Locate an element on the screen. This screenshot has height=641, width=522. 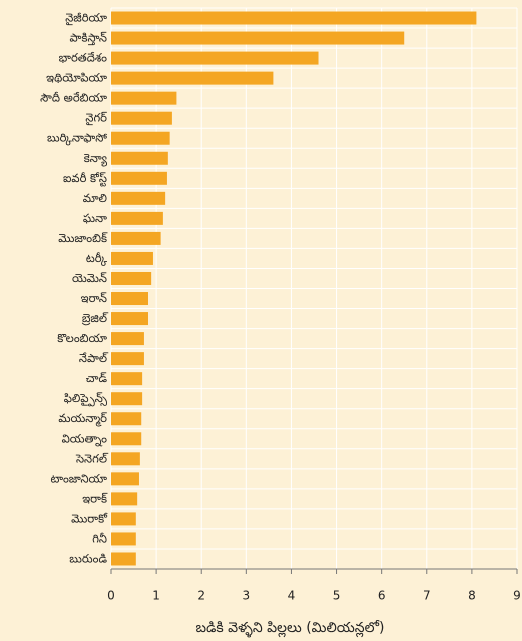
y-tick-label: నేపాల్ is located at coordinates (94, 358).